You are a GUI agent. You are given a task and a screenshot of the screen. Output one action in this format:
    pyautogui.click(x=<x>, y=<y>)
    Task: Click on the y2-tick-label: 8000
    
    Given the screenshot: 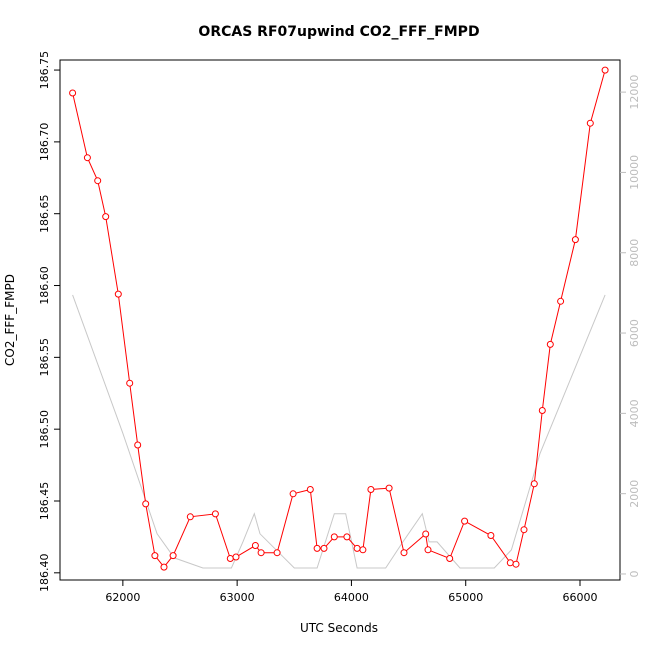 What is the action you would take?
    pyautogui.click(x=634, y=253)
    